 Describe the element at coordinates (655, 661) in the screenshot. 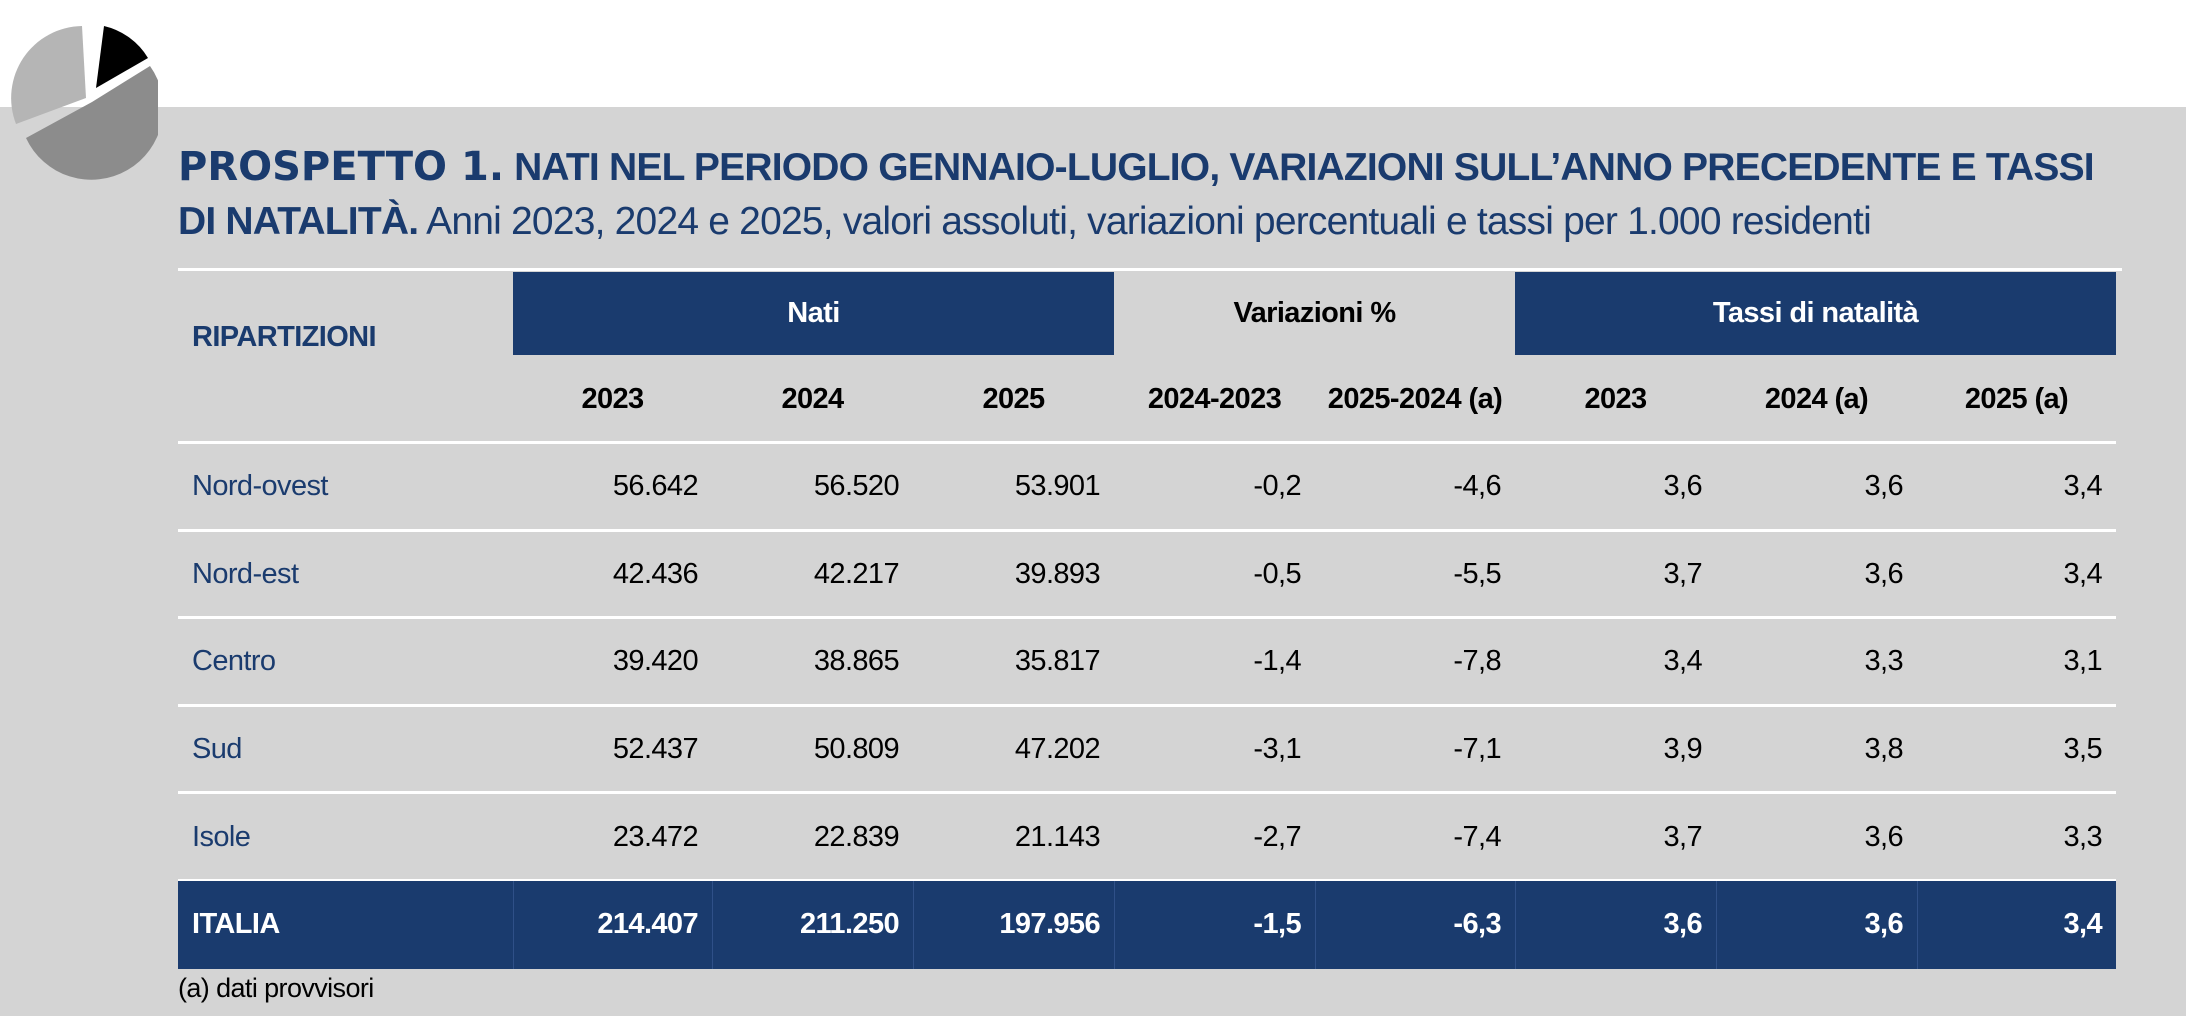

I see `value-cell: 39.420` at that location.